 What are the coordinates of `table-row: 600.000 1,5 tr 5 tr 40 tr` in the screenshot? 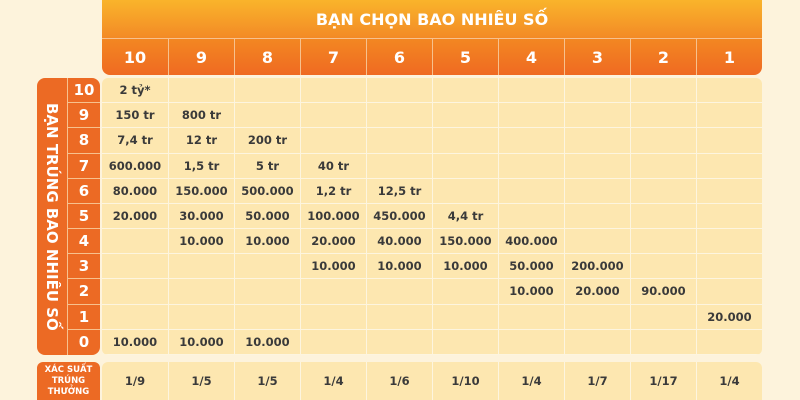 It's located at (432, 166).